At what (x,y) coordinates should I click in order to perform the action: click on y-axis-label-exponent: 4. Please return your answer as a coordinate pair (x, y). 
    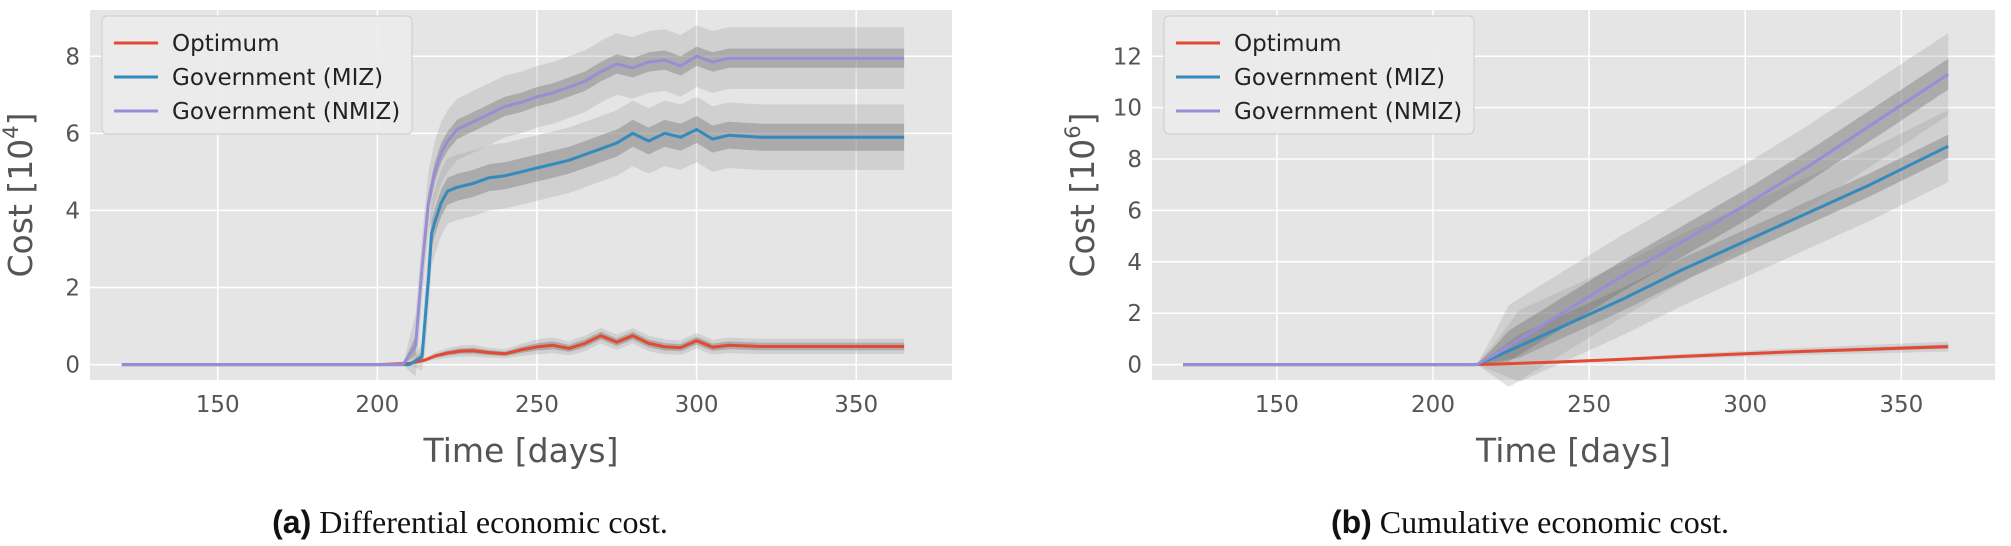
    Looking at the image, I should click on (11, 131).